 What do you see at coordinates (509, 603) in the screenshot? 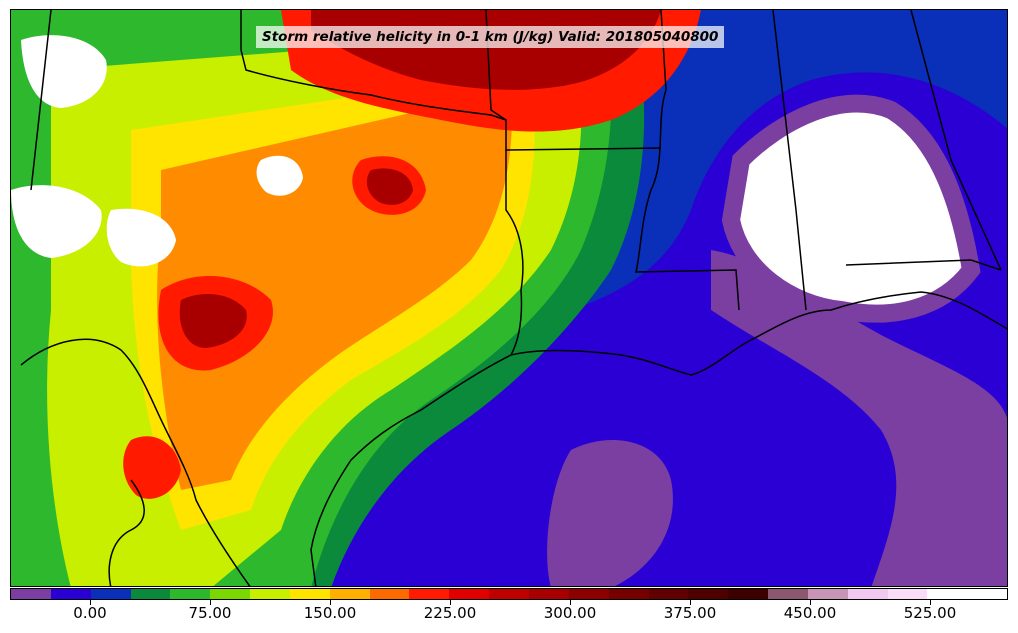
I see `colorbar-ticks` at bounding box center [509, 603].